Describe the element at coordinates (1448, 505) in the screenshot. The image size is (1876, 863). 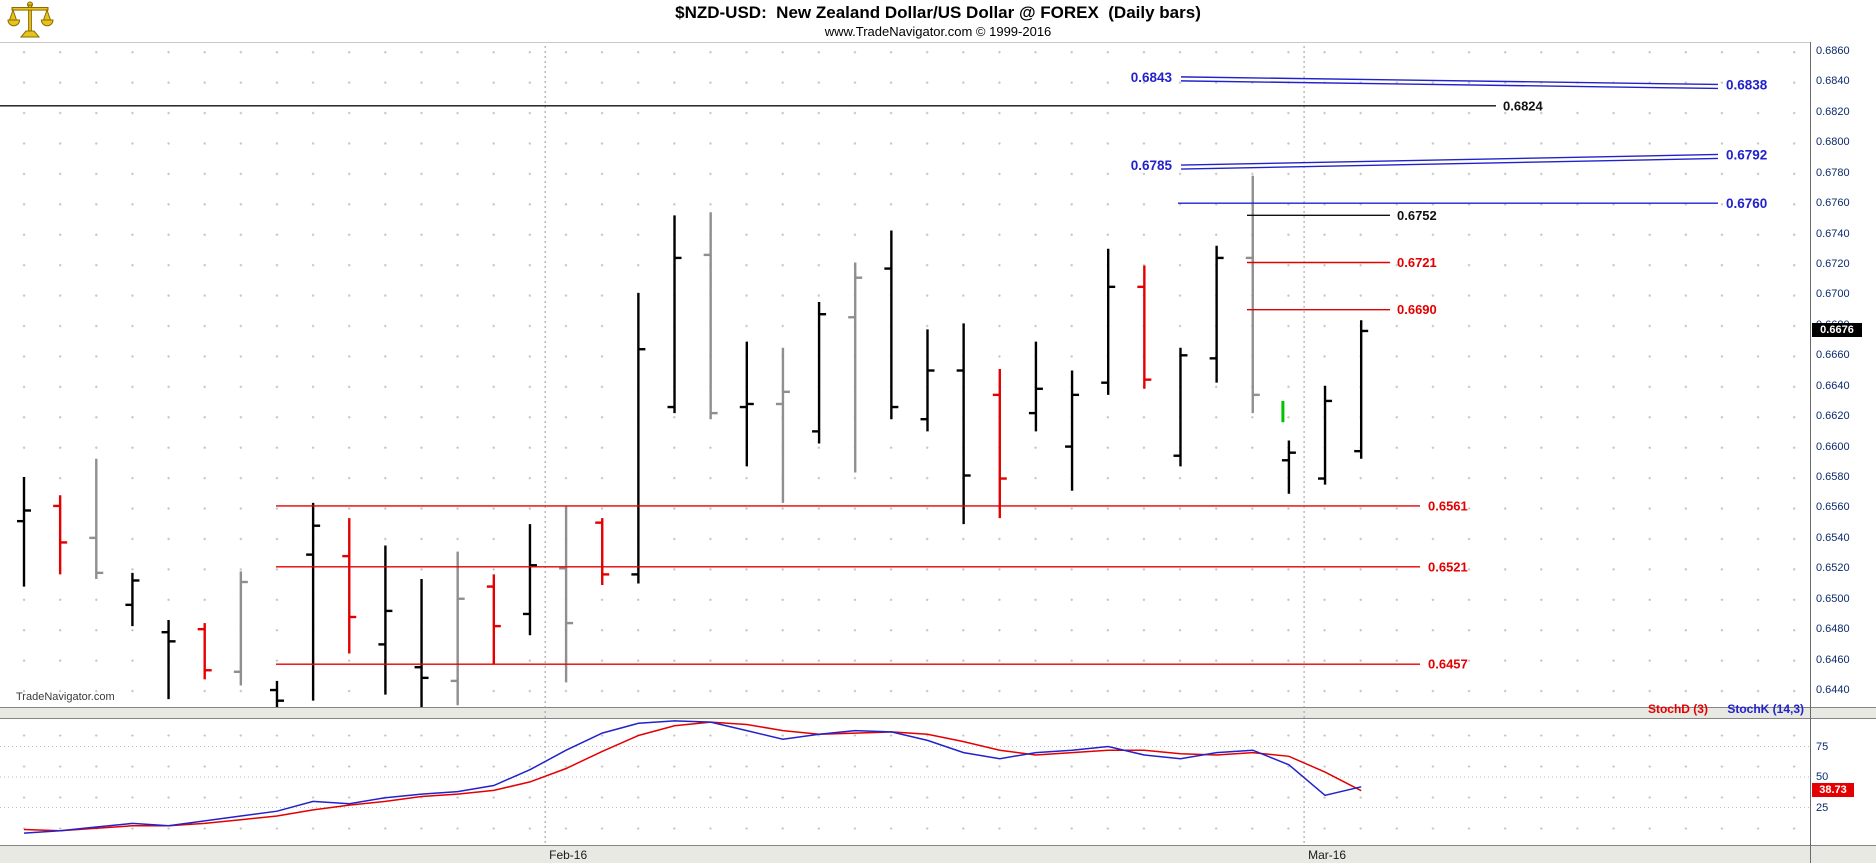
I see `level-label: 0.6561` at that location.